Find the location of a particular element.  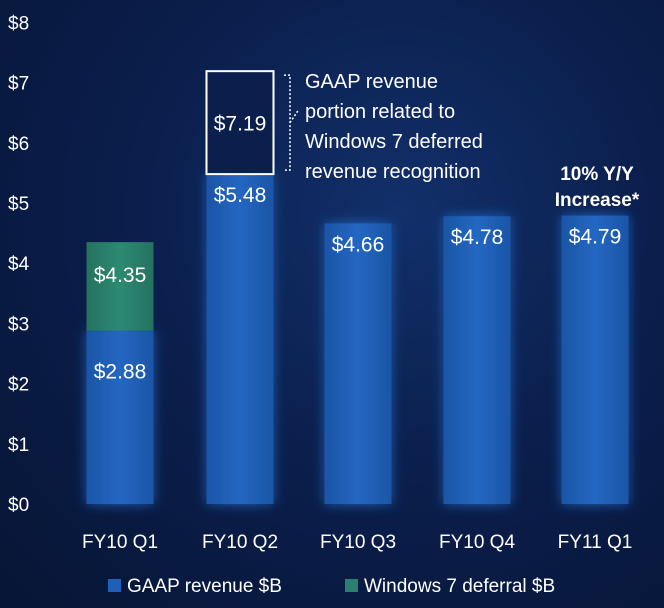

x-category-label: FY10 Q3 is located at coordinates (358, 542).